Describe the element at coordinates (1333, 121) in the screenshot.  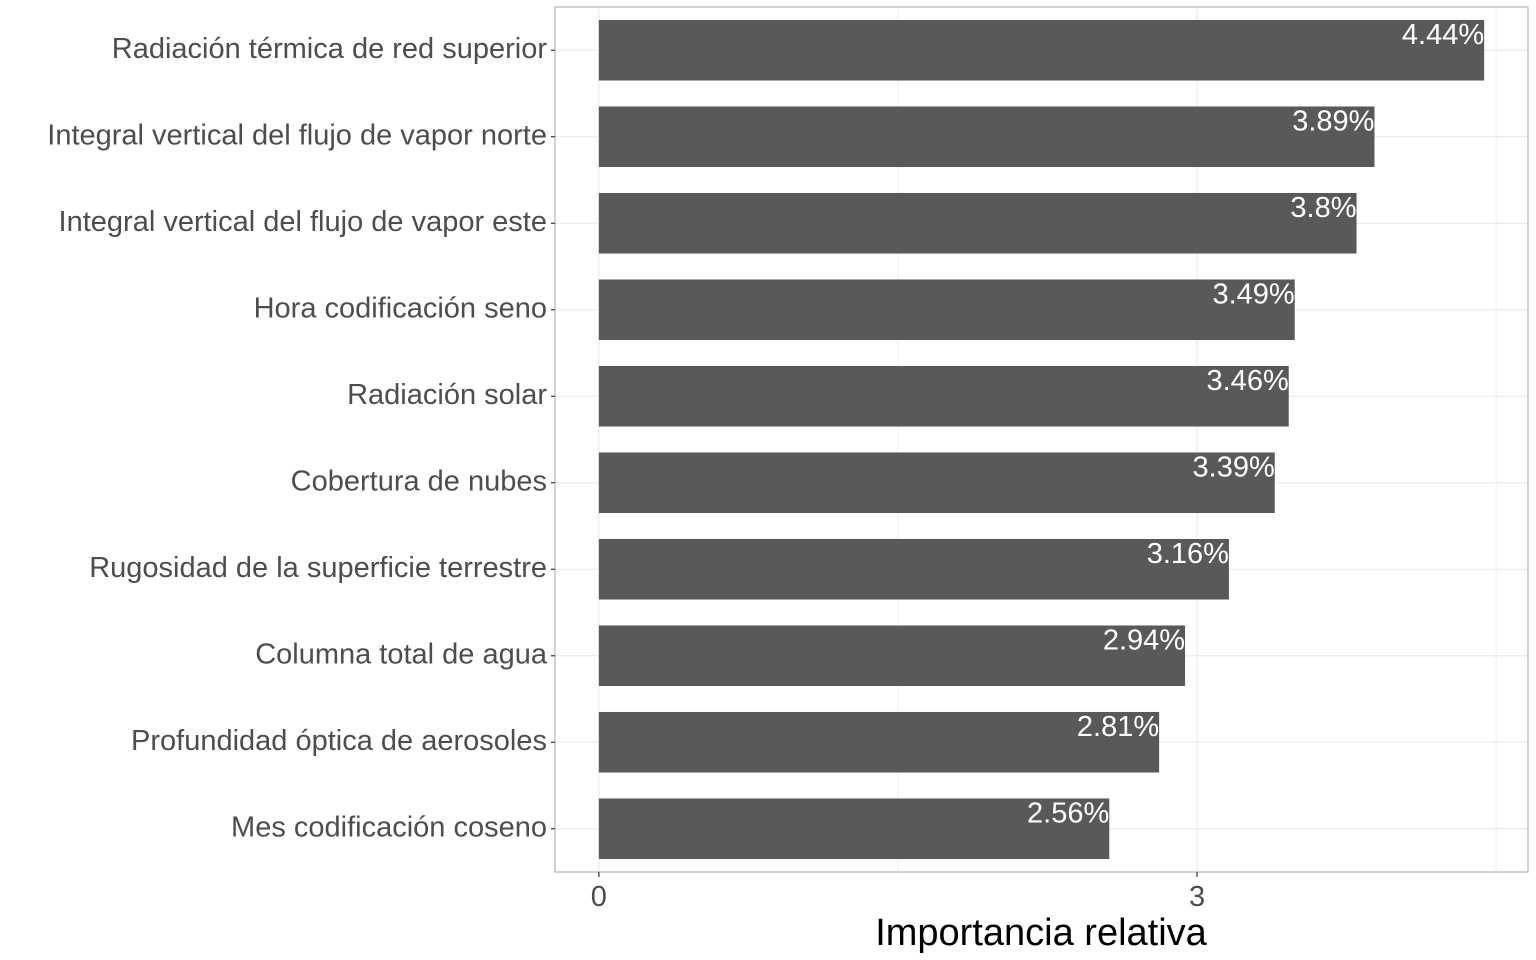
I see `value-label: 3.89%` at that location.